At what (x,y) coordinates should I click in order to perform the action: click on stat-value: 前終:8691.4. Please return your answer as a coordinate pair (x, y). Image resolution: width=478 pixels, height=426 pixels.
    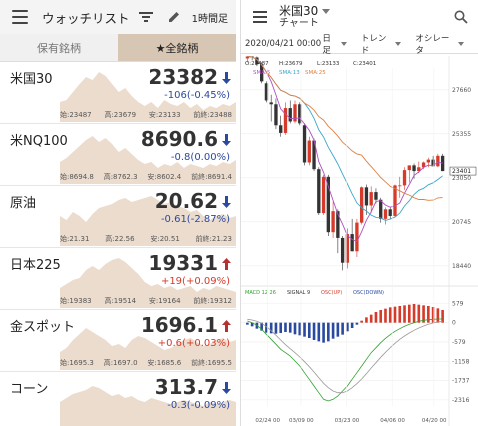
    Looking at the image, I should click on (211, 177).